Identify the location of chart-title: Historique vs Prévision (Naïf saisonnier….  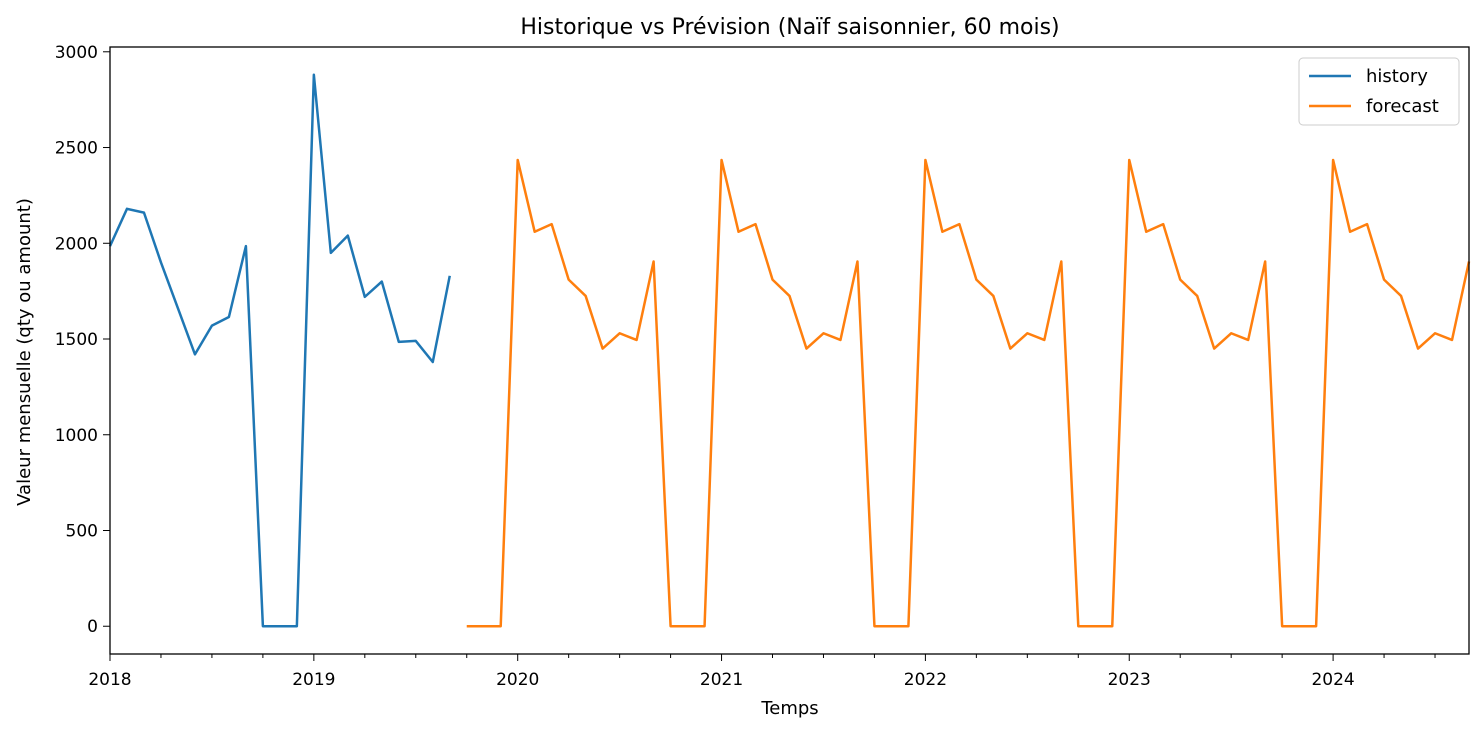
(789, 27).